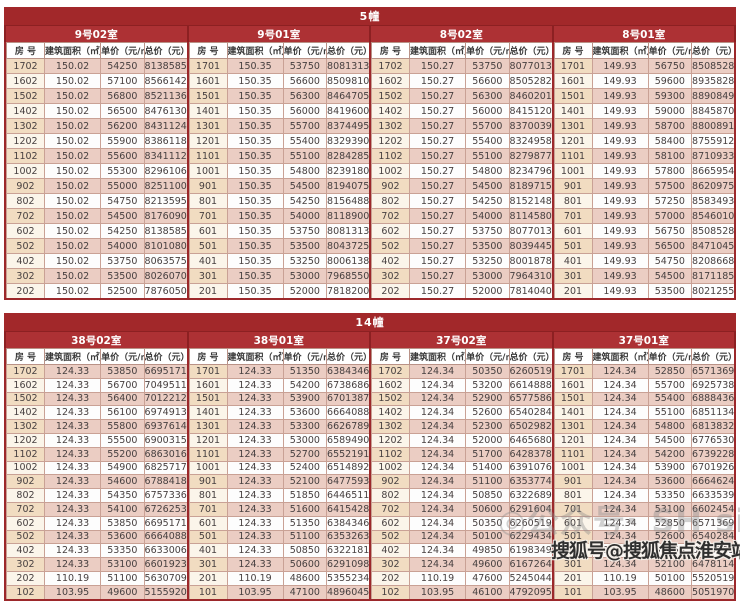 Image resolution: width=740 pixels, height=601 pixels. Describe the element at coordinates (348, 578) in the screenshot. I see `total-price-cell: 5355234` at that location.